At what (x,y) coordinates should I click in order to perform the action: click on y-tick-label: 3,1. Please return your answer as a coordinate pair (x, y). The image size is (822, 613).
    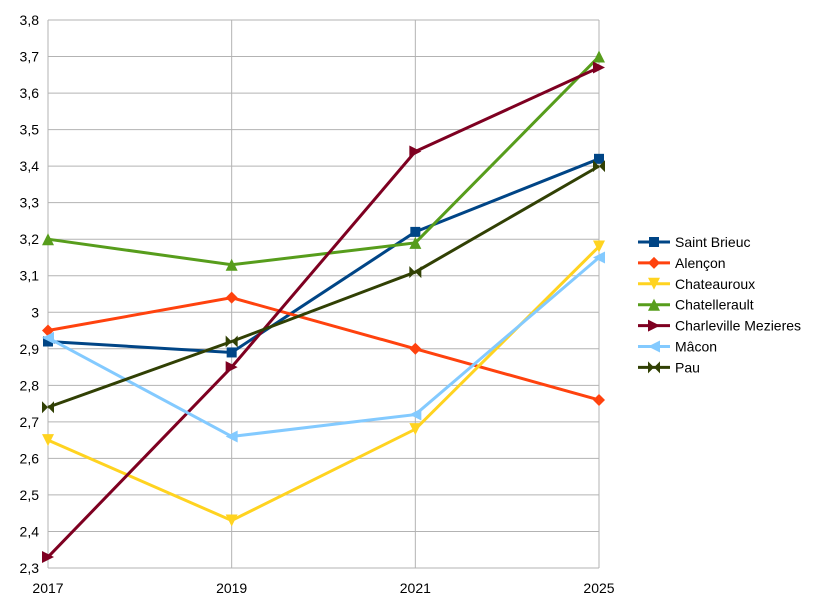
    Looking at the image, I should click on (30, 276).